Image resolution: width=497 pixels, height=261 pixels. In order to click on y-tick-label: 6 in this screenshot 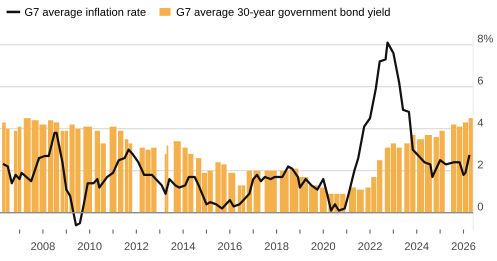, I will do `click(480, 80)`.